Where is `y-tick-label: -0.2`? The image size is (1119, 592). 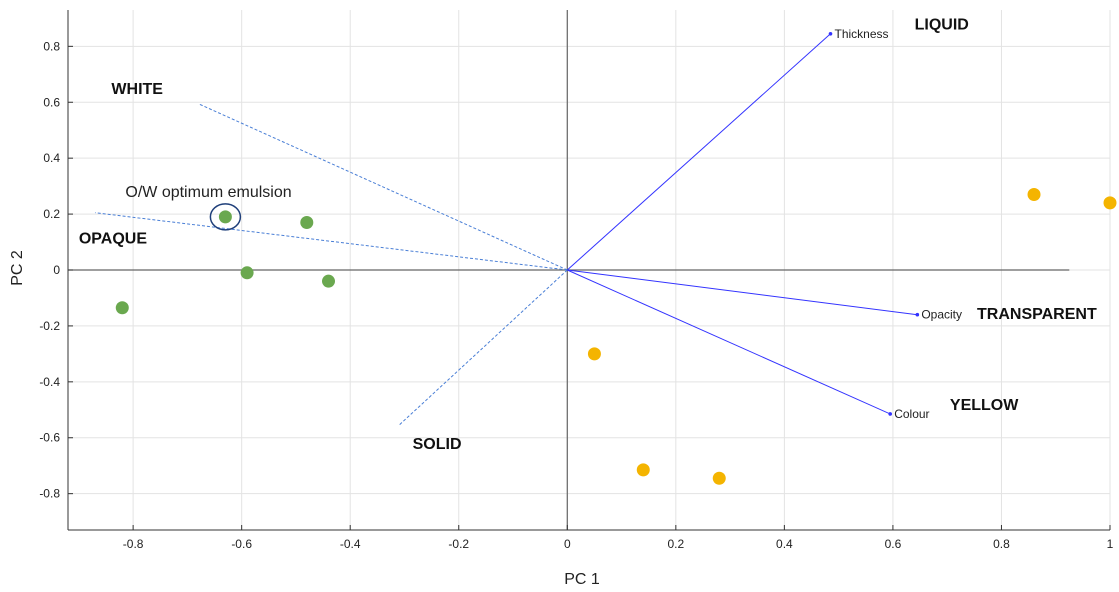
y-tick-label: -0.2 is located at coordinates (49, 326).